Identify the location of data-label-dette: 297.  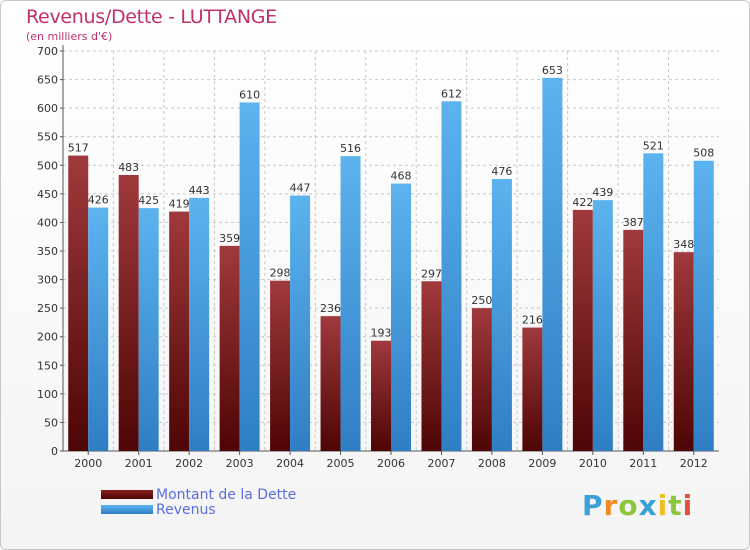
(431, 273).